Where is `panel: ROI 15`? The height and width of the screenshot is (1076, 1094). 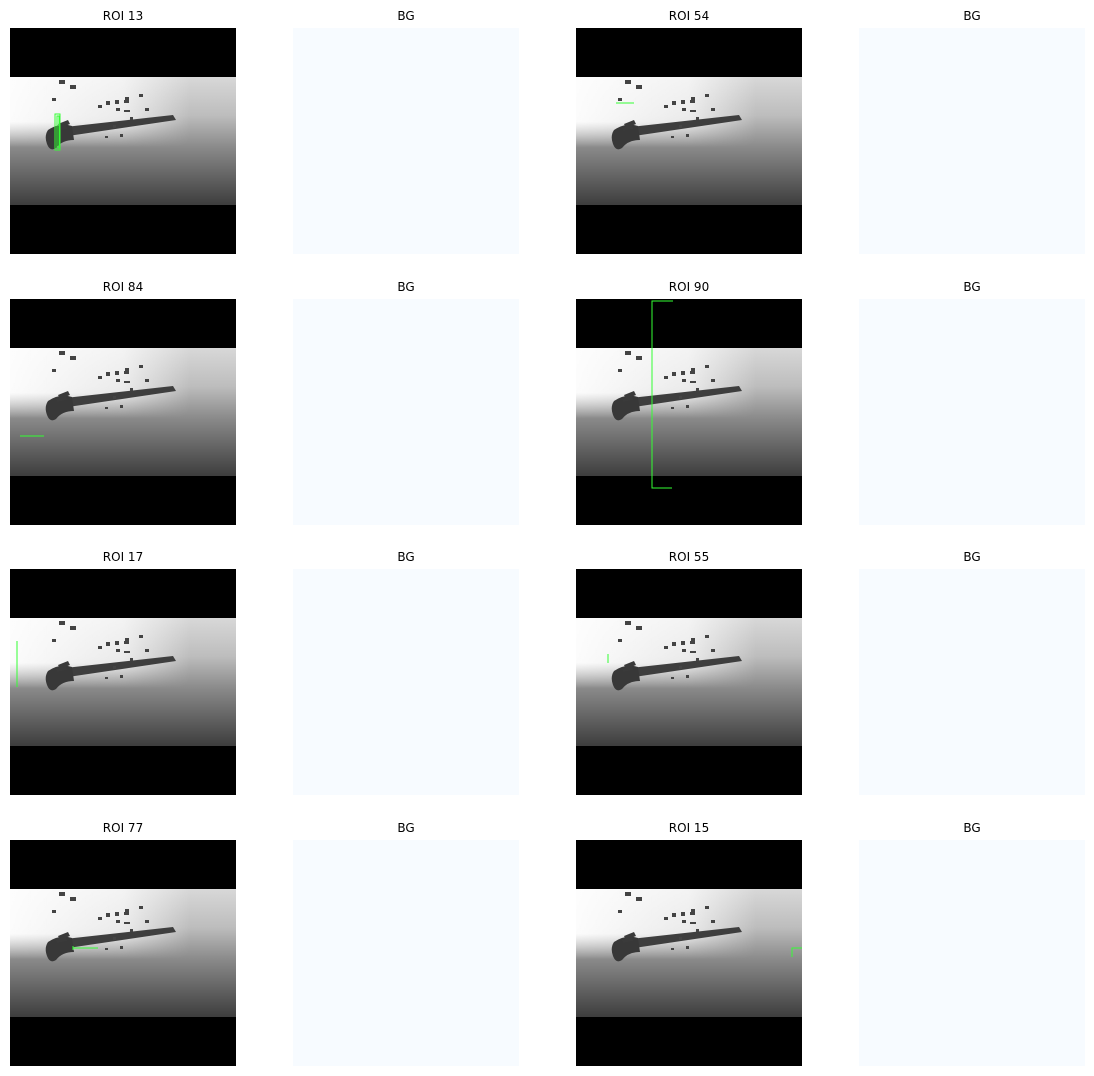 panel: ROI 15 is located at coordinates (689, 943).